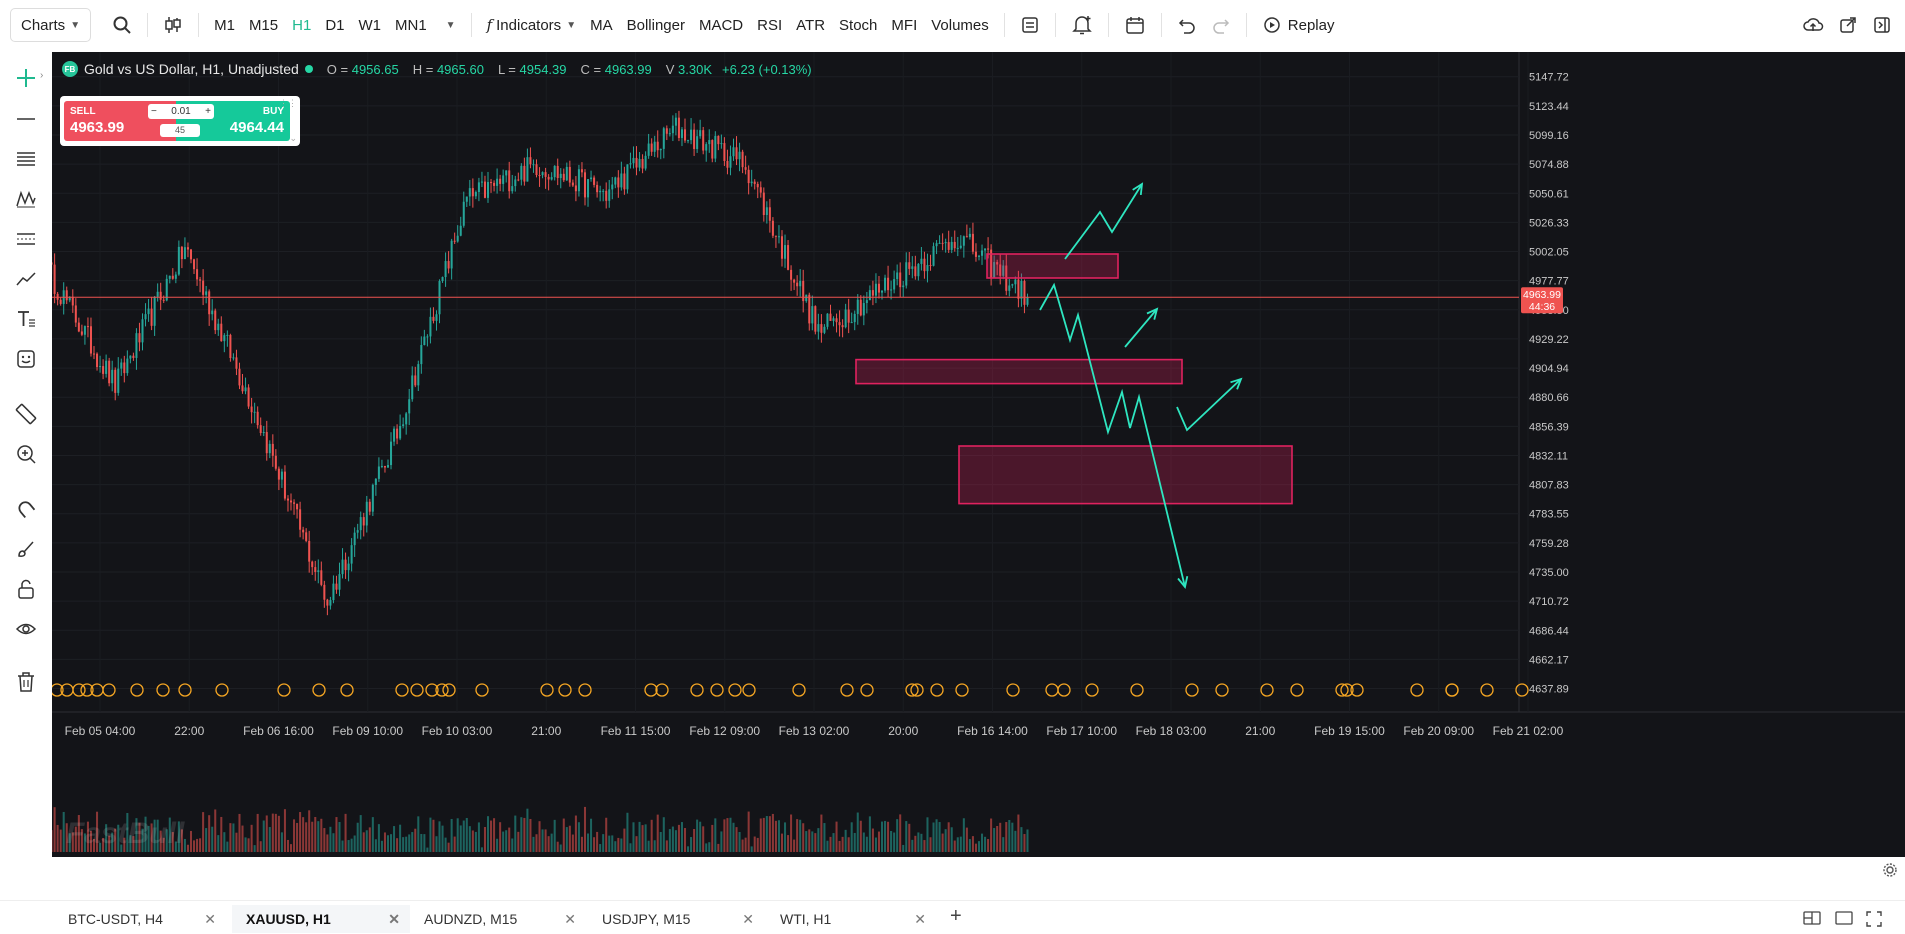 This screenshot has height=934, width=1905. Describe the element at coordinates (1082, 25) in the screenshot. I see `alerts-button` at that location.